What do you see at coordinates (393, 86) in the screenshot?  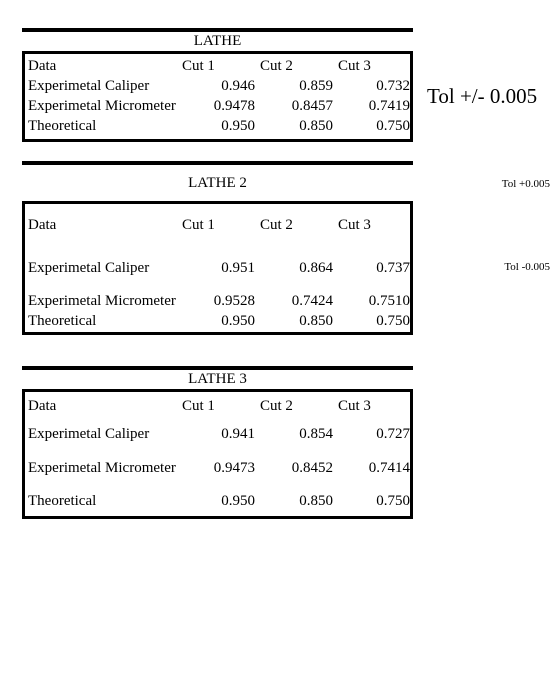 I see `cell-cut-3: 0.732` at bounding box center [393, 86].